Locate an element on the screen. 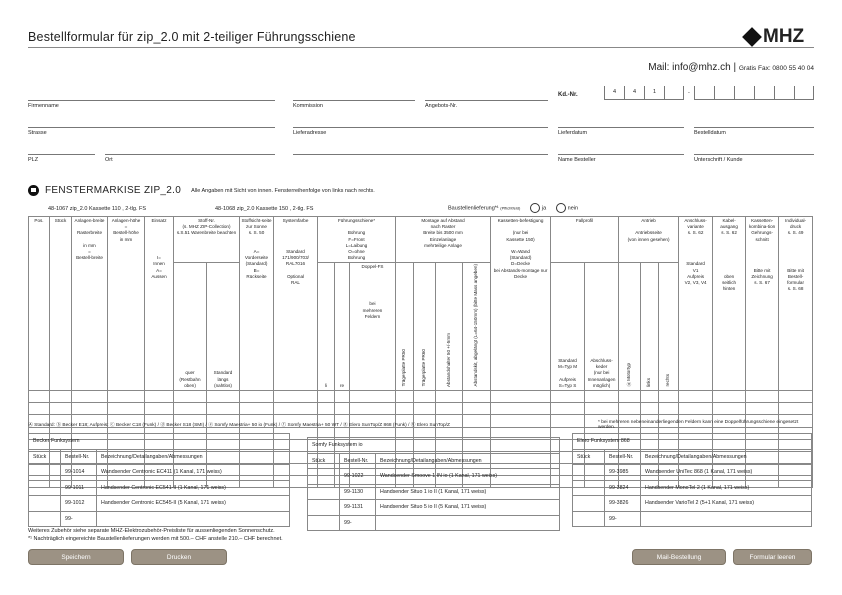  list-cell: 99-1022 is located at coordinates (357, 476).